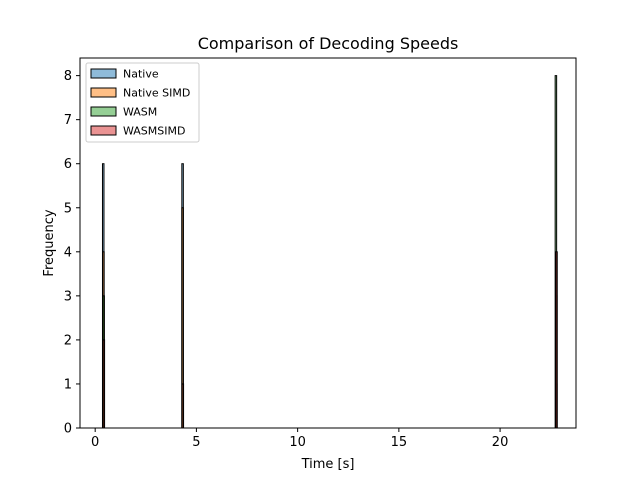 Image resolution: width=640 pixels, height=480 pixels. Describe the element at coordinates (68, 384) in the screenshot. I see `y-tick-label-1: 1` at that location.